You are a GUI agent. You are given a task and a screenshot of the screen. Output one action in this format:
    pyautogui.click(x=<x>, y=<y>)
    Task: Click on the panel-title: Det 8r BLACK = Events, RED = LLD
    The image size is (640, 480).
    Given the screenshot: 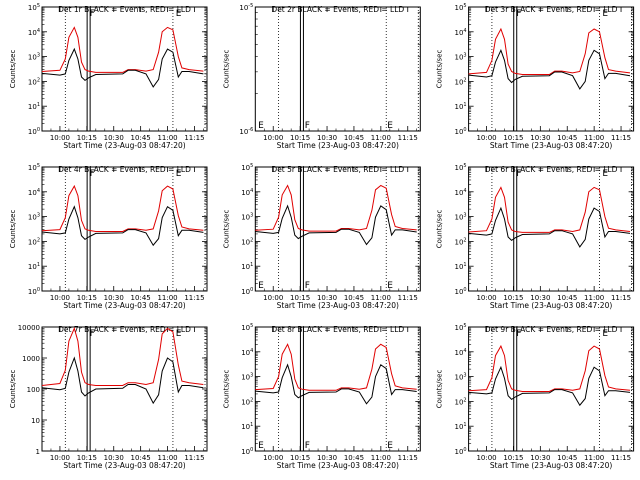 What is the action you would take?
    pyautogui.click(x=337, y=329)
    